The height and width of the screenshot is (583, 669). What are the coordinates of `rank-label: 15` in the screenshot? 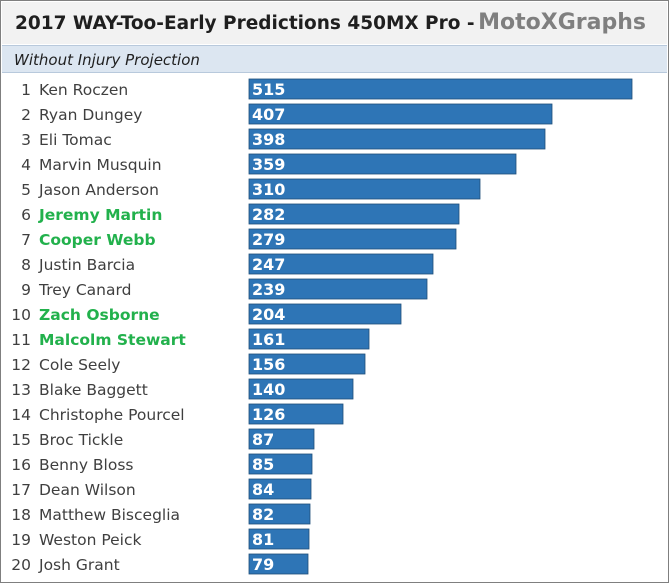 It's located at (21, 440).